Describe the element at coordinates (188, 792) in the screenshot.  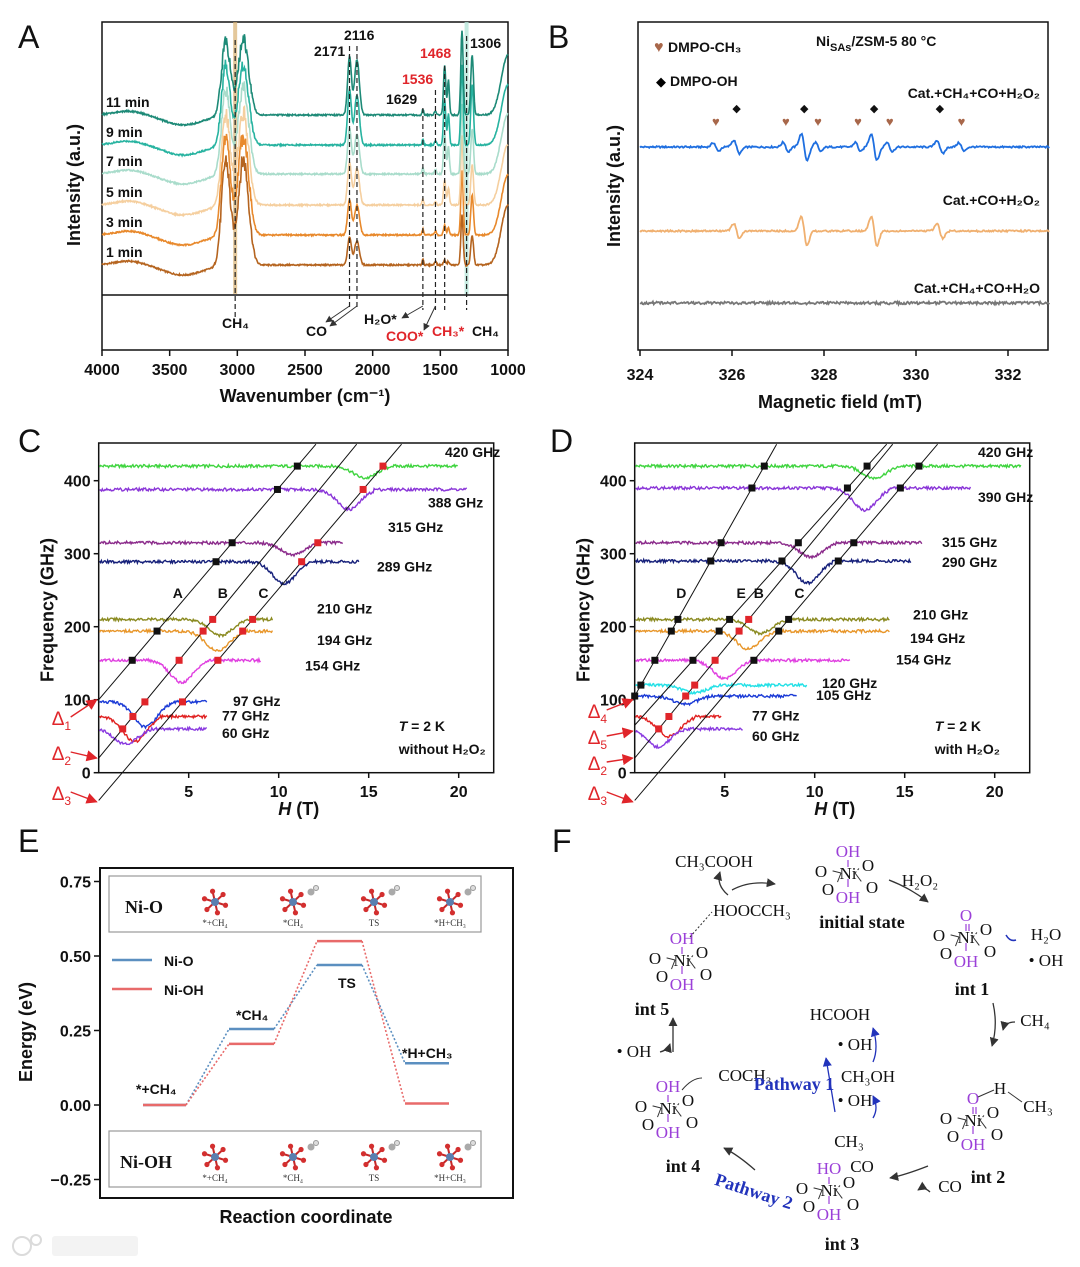
I see `x-tick-label: 5` at that location.